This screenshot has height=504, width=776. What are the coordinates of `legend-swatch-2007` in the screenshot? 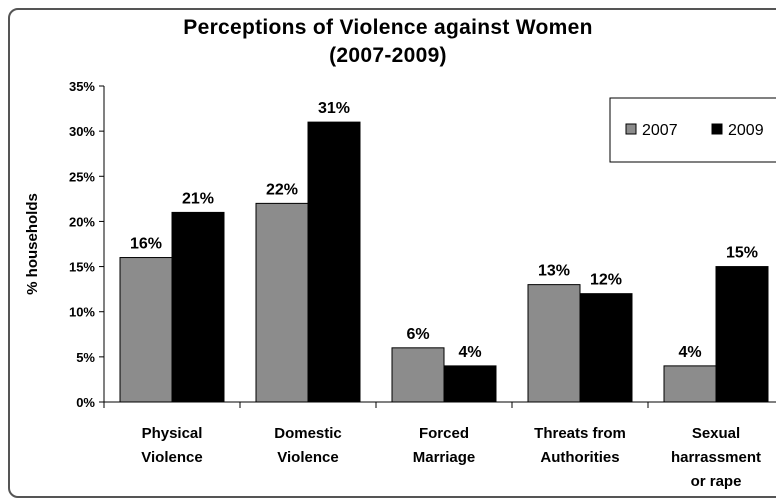 It's located at (631, 129).